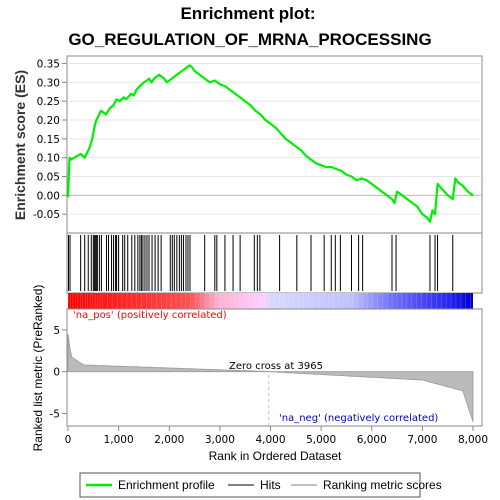 This screenshot has height=500, width=500. I want to click on ranking-bar-strokes, so click(269, 301).